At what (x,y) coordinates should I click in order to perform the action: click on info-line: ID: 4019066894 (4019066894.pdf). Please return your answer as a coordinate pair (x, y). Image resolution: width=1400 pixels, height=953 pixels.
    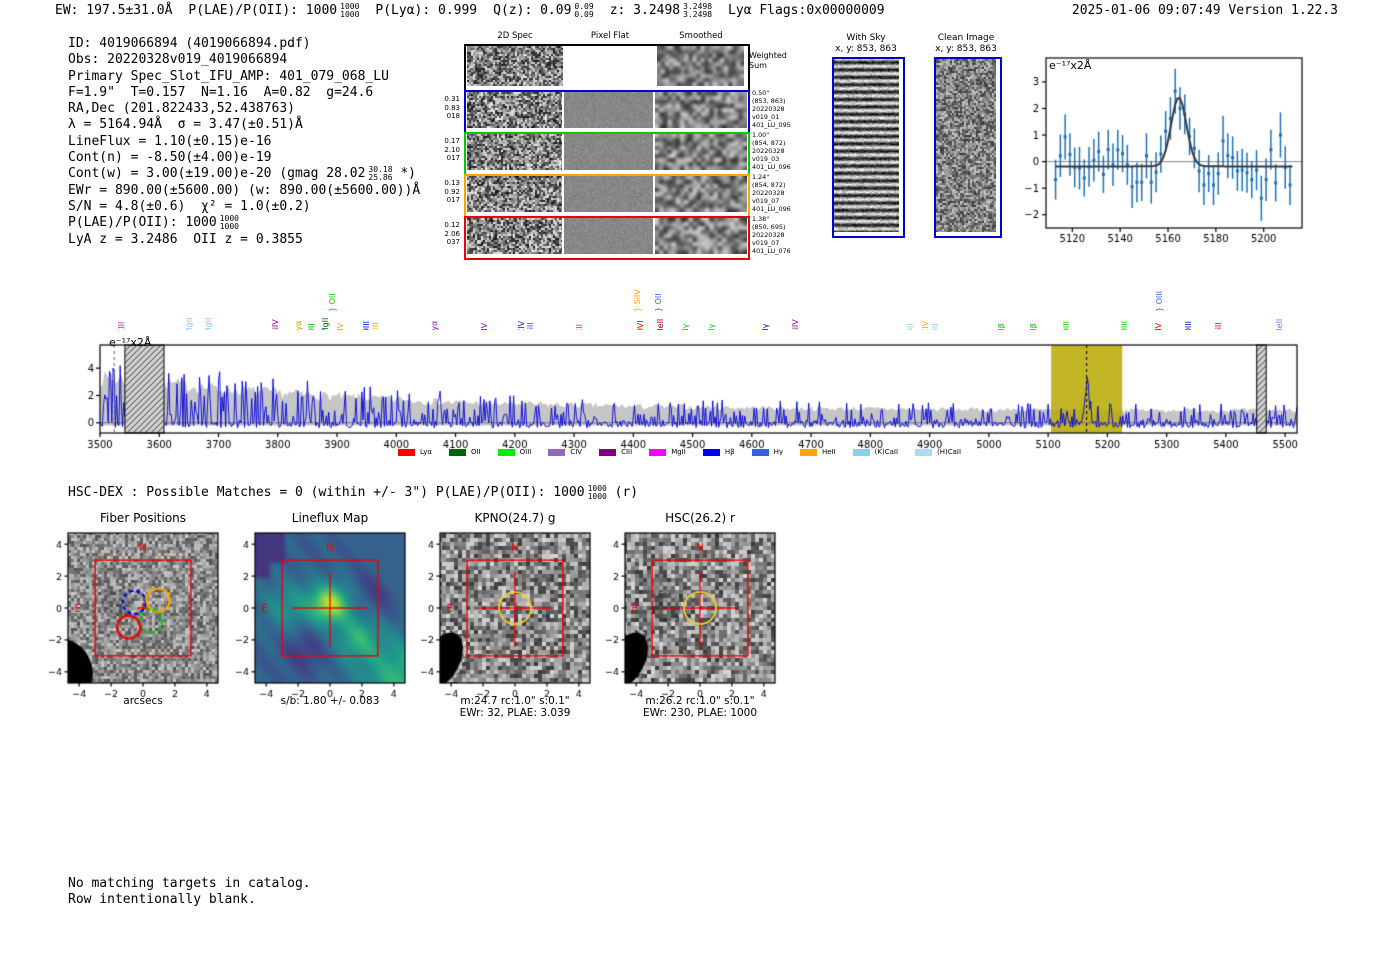
    Looking at the image, I should click on (189, 43).